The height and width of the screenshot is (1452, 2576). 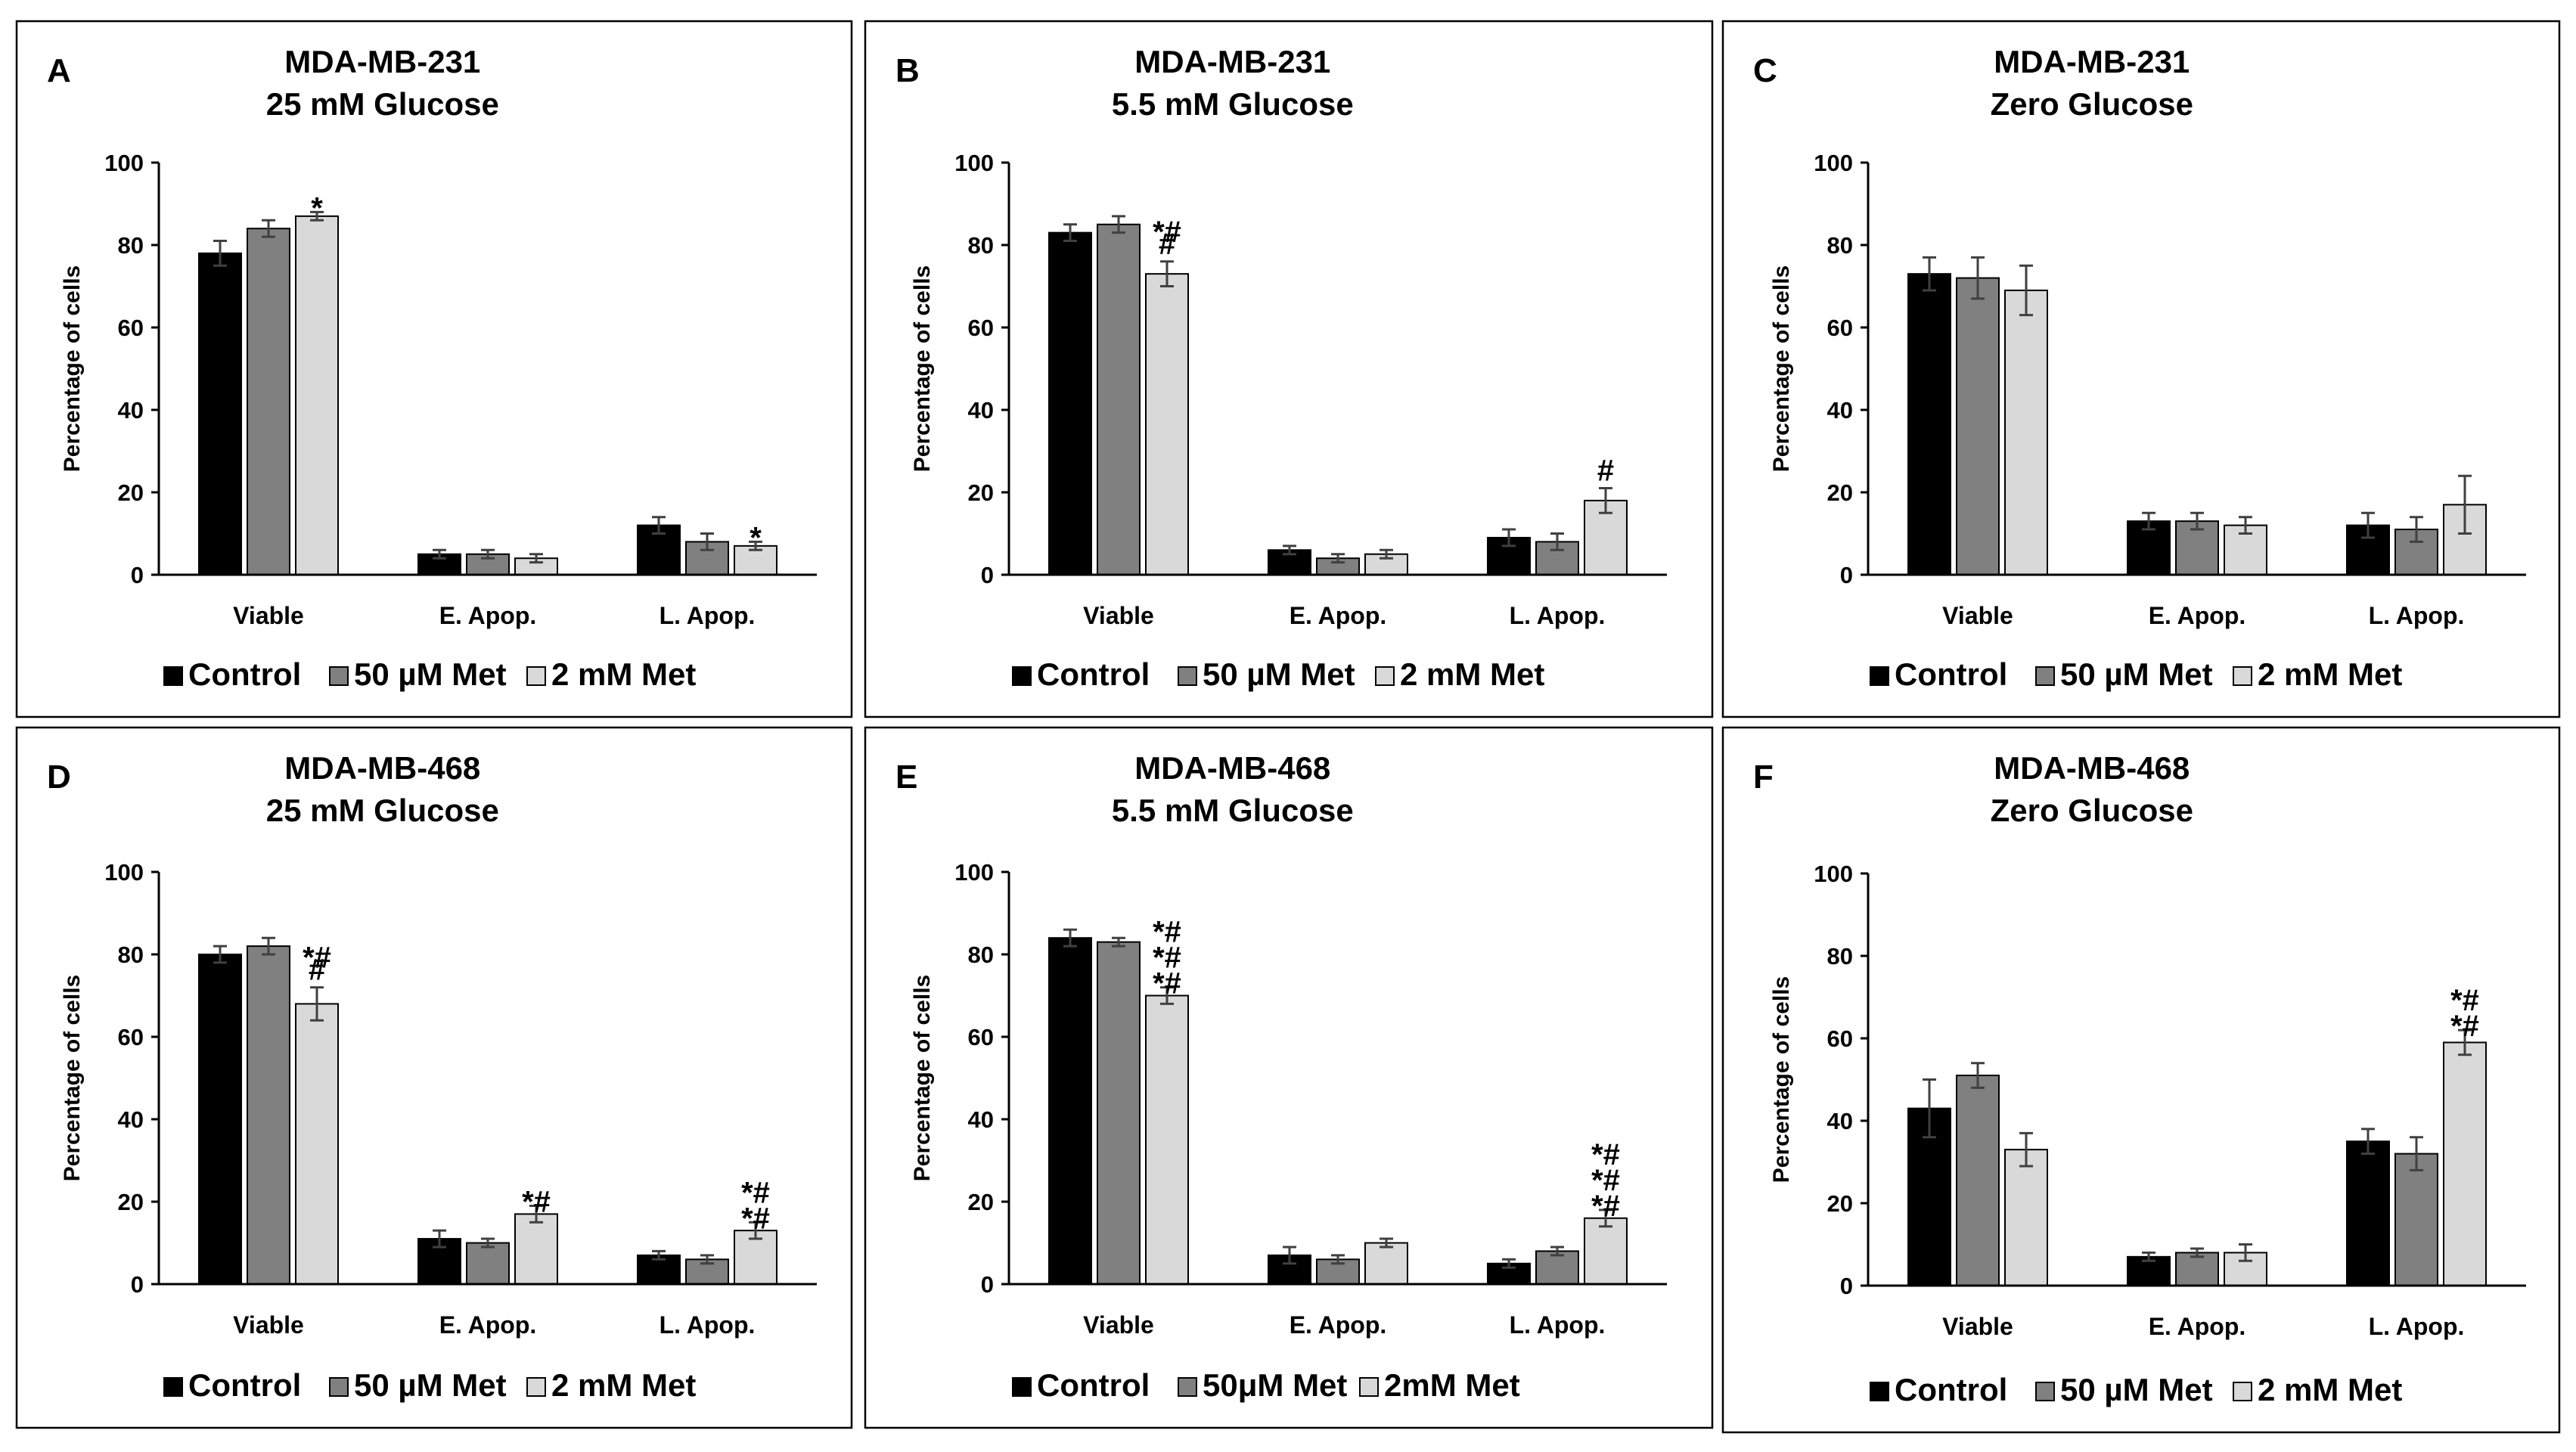 What do you see at coordinates (907, 70) in the screenshot?
I see `panel-letter: B` at bounding box center [907, 70].